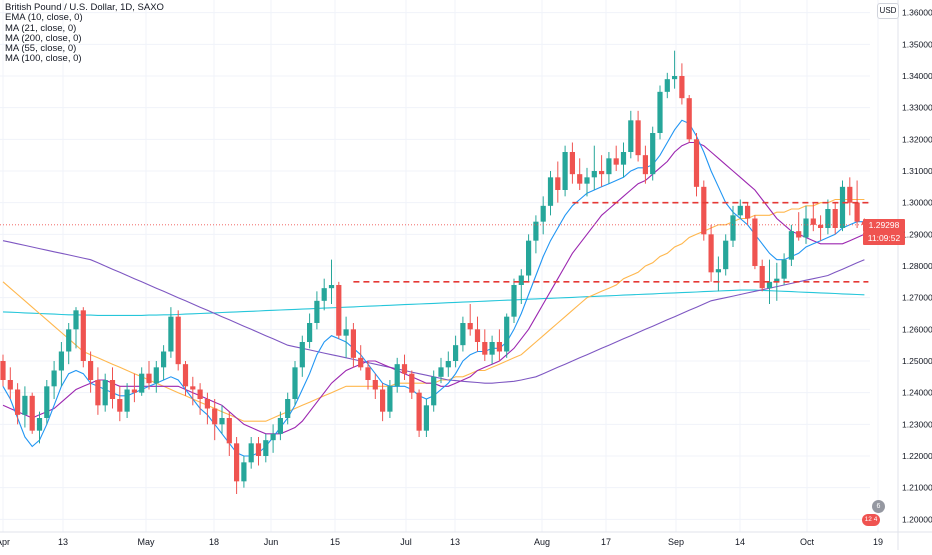 This screenshot has height=555, width=932. Describe the element at coordinates (41, 28) in the screenshot. I see `legend-ma21: MA (21, close, 0)` at that location.